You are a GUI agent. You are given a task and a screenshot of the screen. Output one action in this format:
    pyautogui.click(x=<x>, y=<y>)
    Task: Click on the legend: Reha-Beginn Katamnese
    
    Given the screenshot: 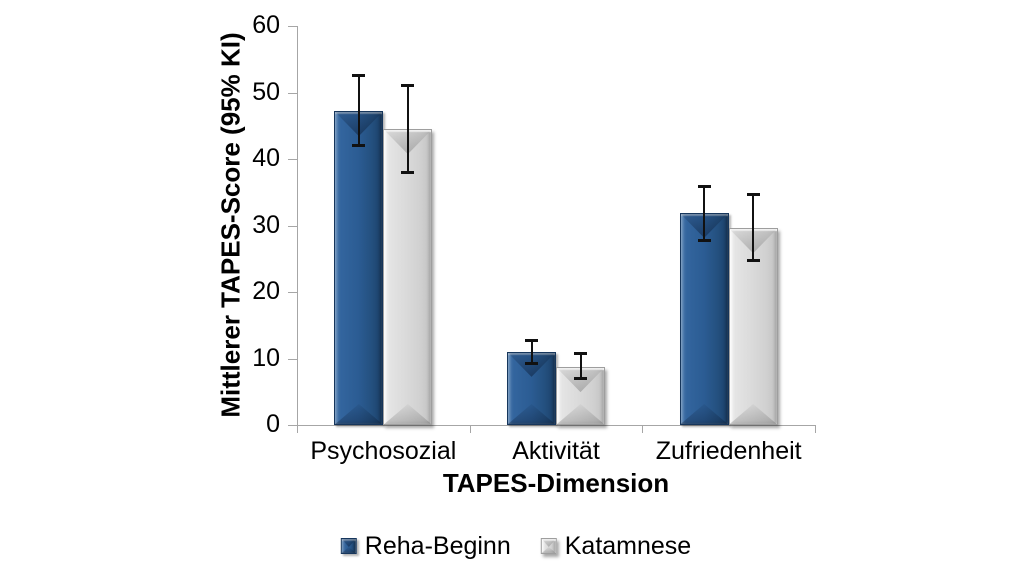 What is the action you would take?
    pyautogui.click(x=516, y=546)
    